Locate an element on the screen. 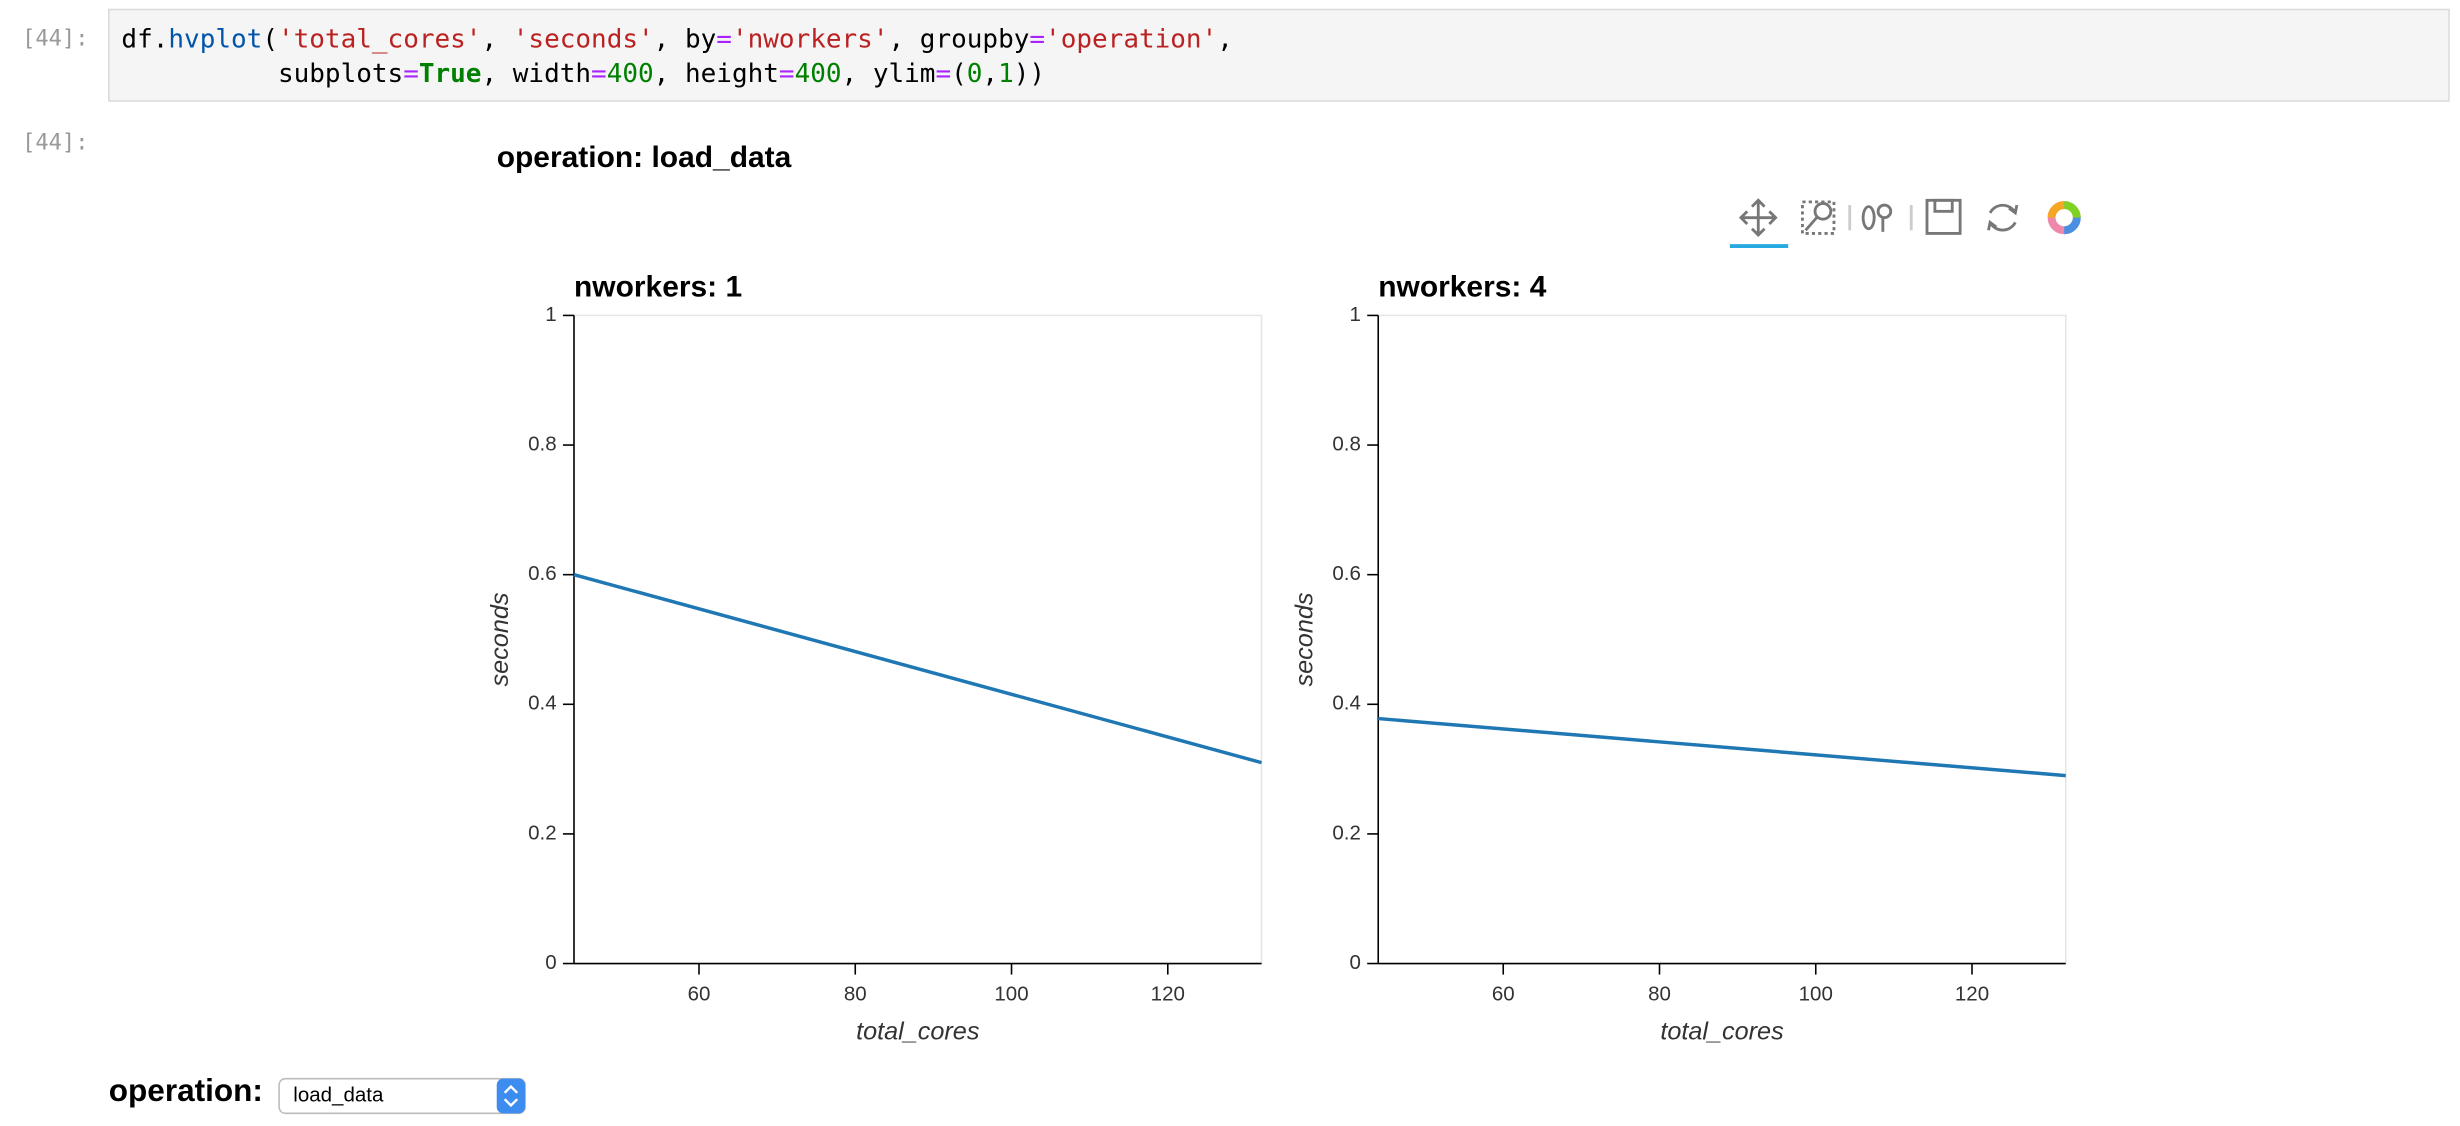 The height and width of the screenshot is (1126, 2460). code-token: )) is located at coordinates (1029, 74).